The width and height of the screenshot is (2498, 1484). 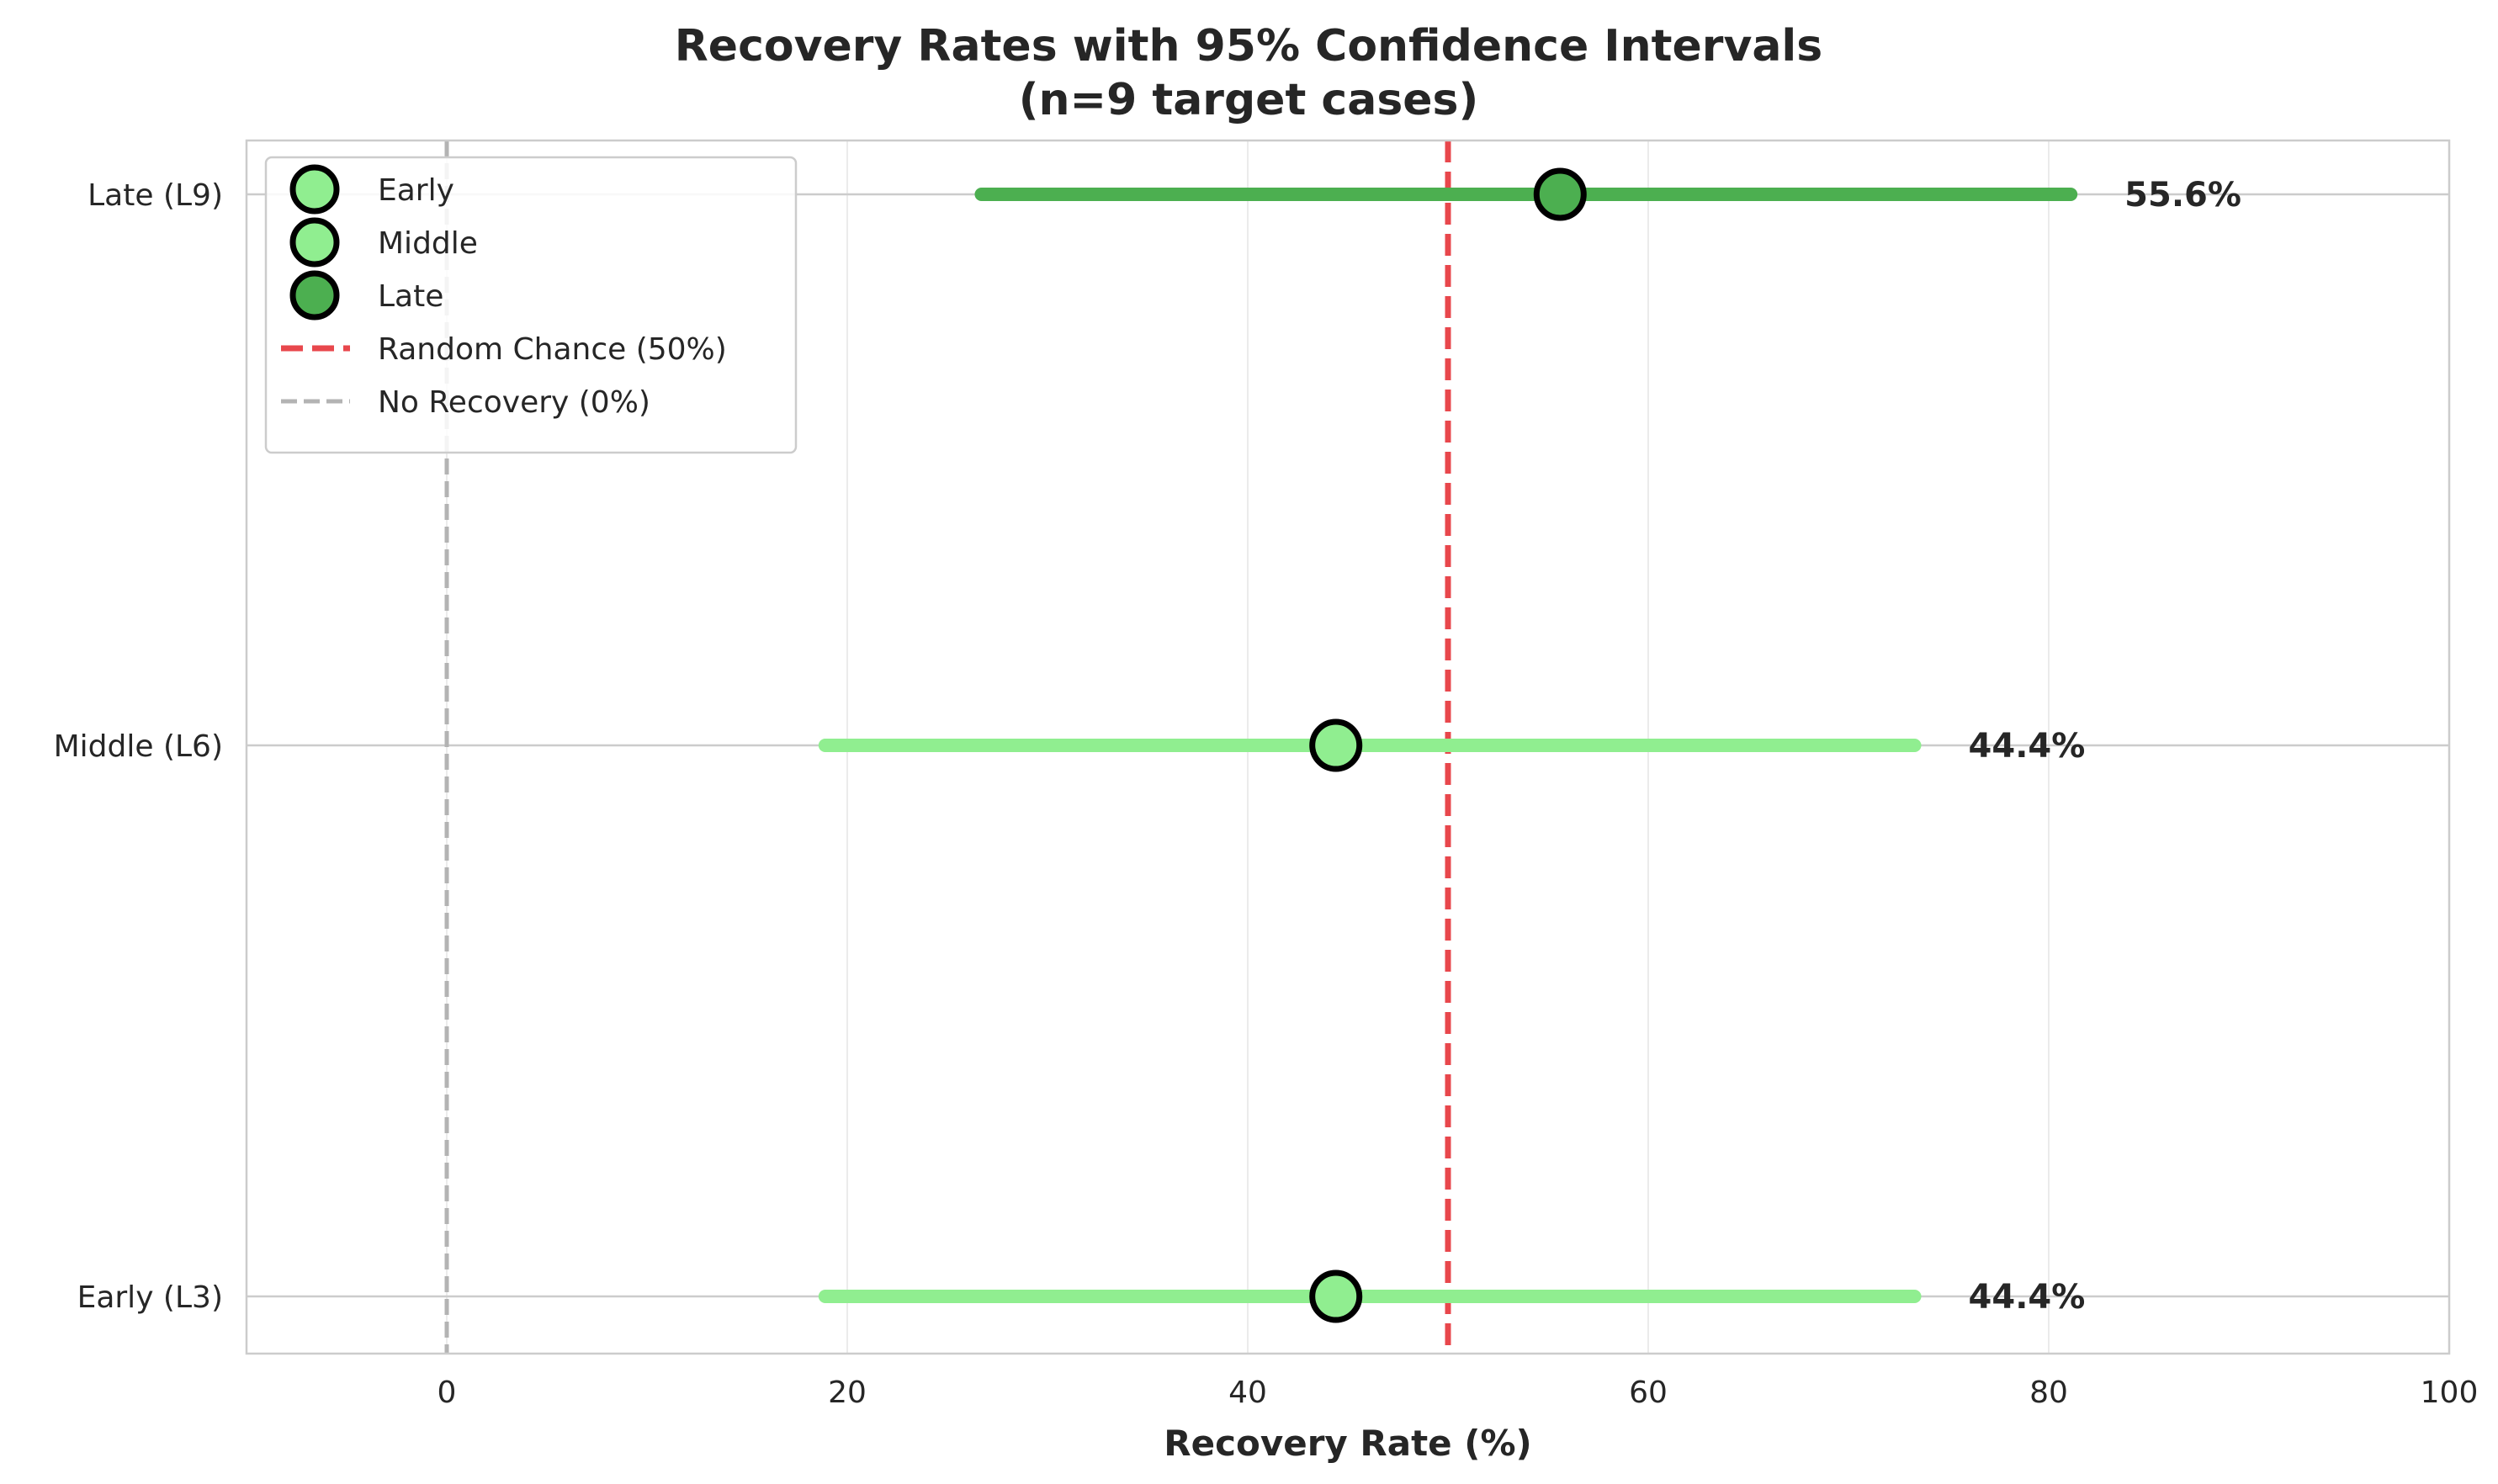 I want to click on point-early, so click(x=1336, y=1296).